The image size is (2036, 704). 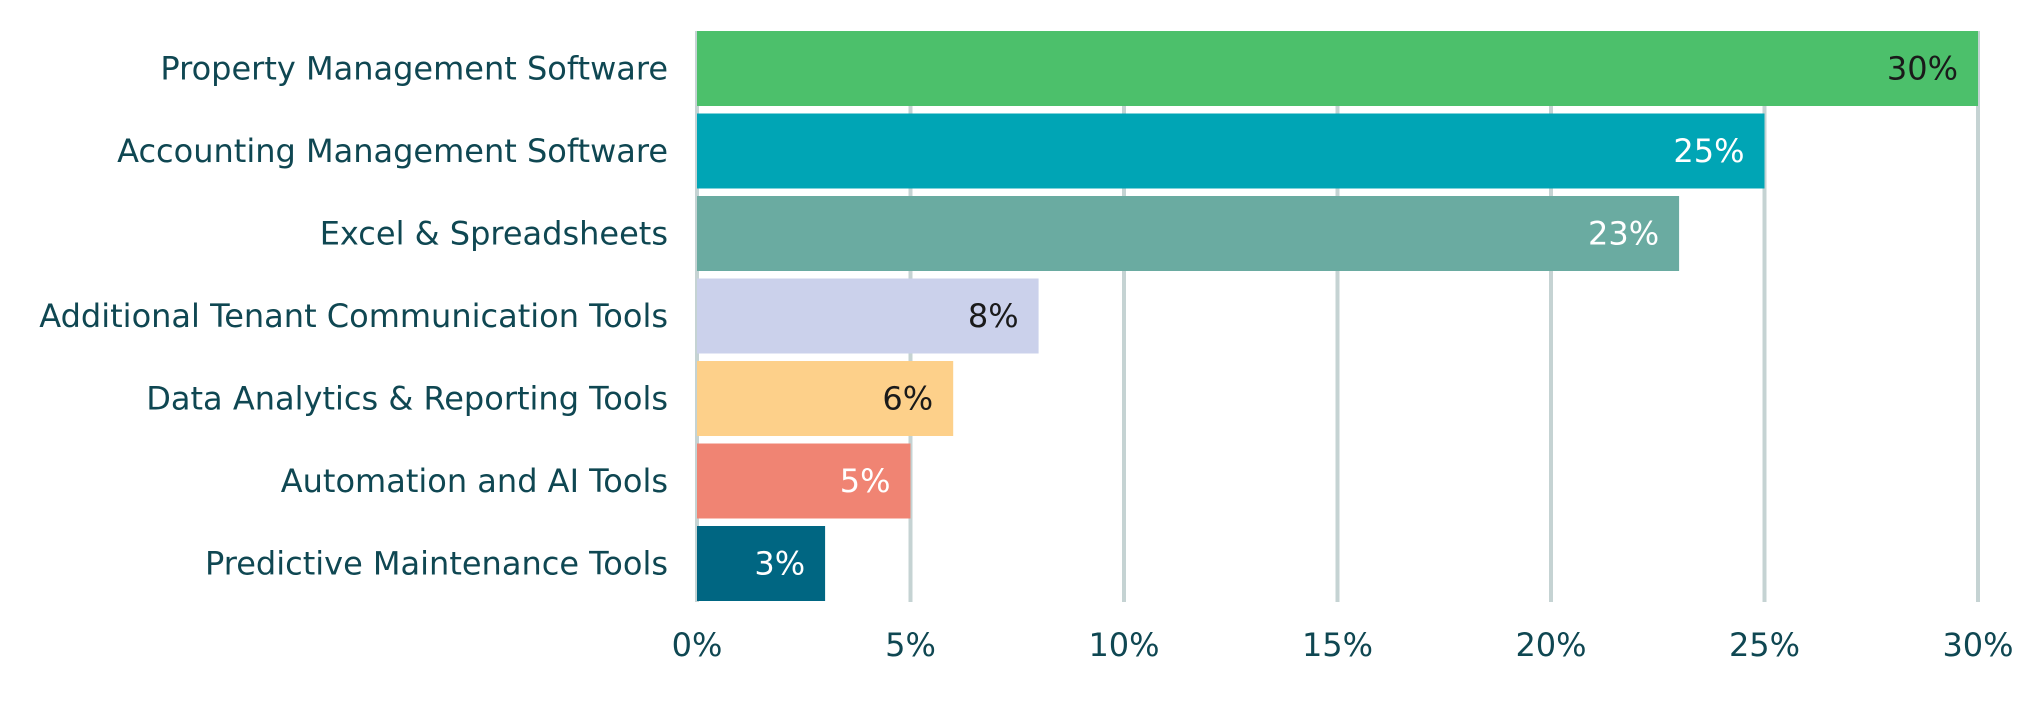 I want to click on category-label-4: Data Analytics & Reporting Tools, so click(x=407, y=399).